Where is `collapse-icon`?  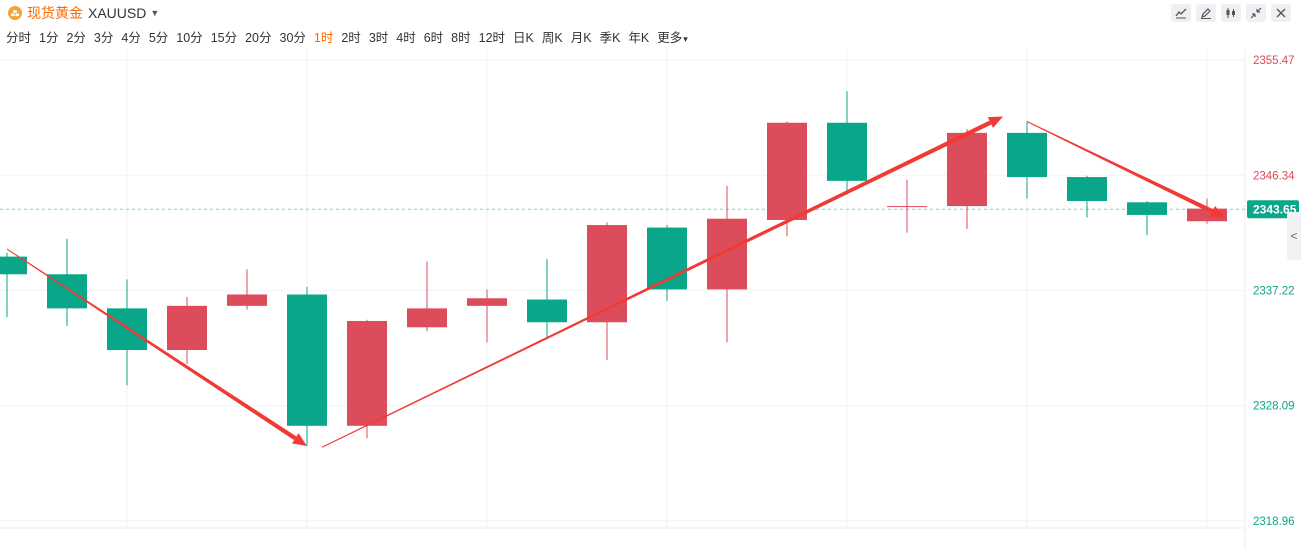
collapse-icon is located at coordinates (1256, 13).